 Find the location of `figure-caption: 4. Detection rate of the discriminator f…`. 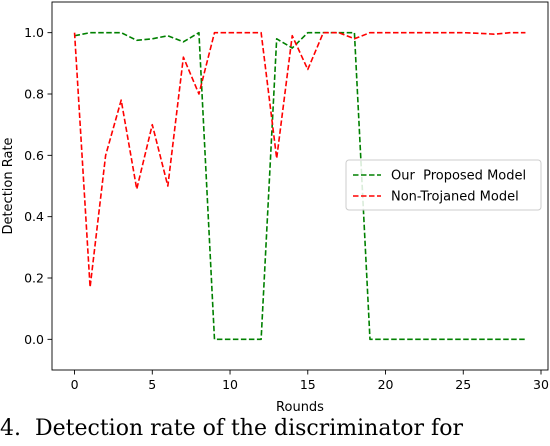

figure-caption: 4. Detection rate of the discriminator f… is located at coordinates (231, 428).